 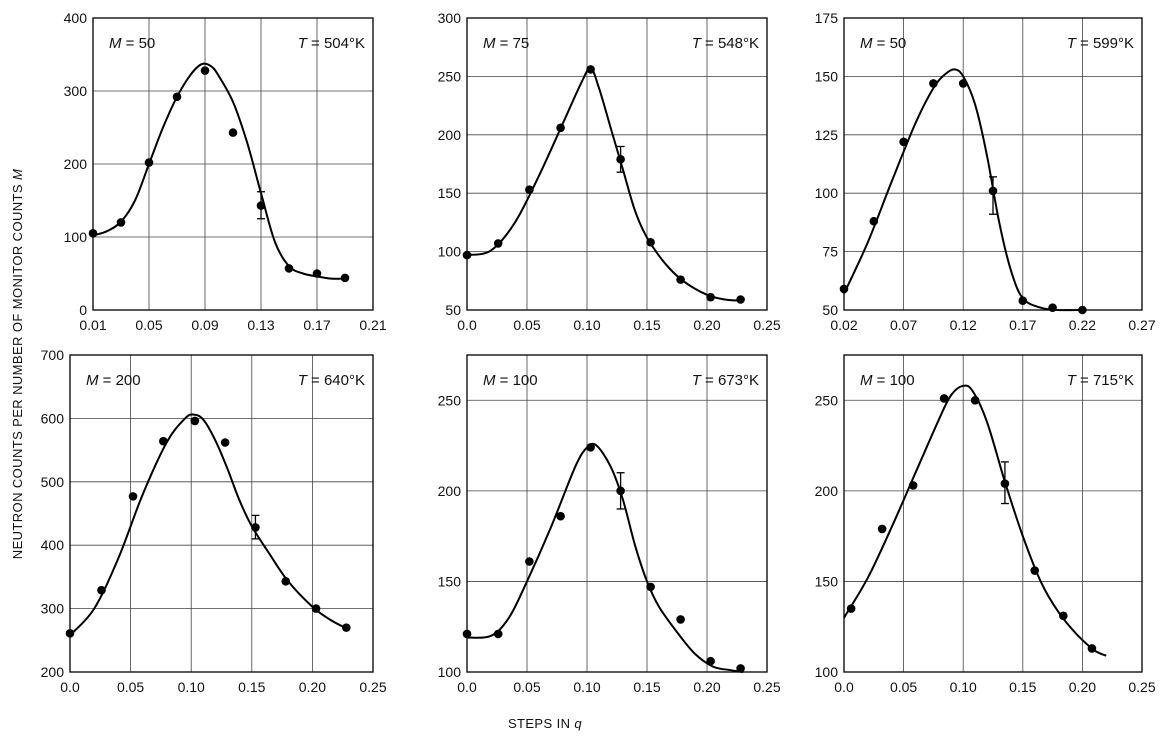 What do you see at coordinates (730, 43) in the screenshot?
I see `annotation-t-value: = 548°K` at bounding box center [730, 43].